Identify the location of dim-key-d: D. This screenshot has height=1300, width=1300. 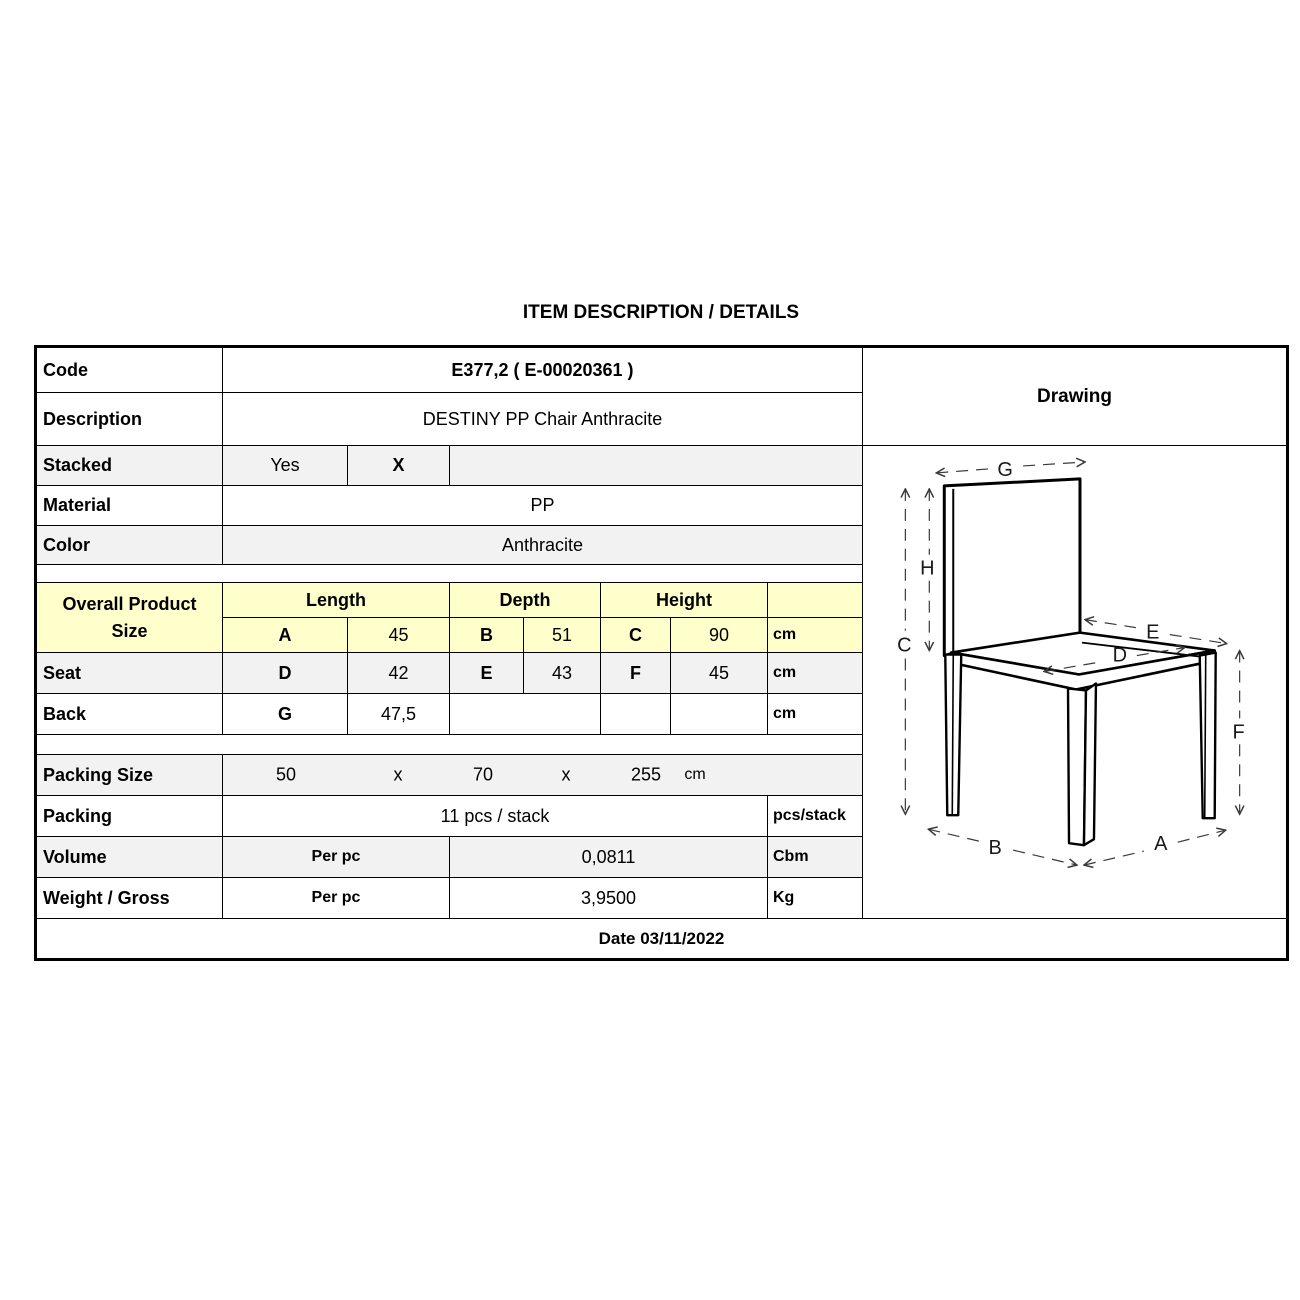
(285, 673).